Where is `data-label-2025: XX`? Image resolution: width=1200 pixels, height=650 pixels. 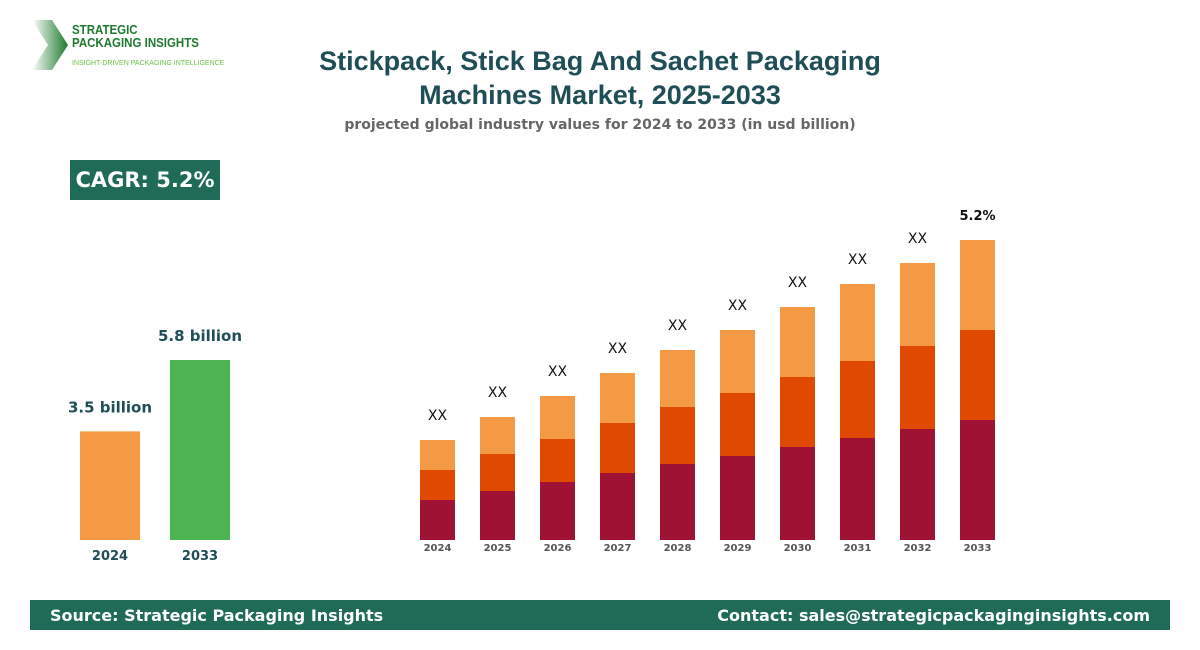
data-label-2025: XX is located at coordinates (498, 393).